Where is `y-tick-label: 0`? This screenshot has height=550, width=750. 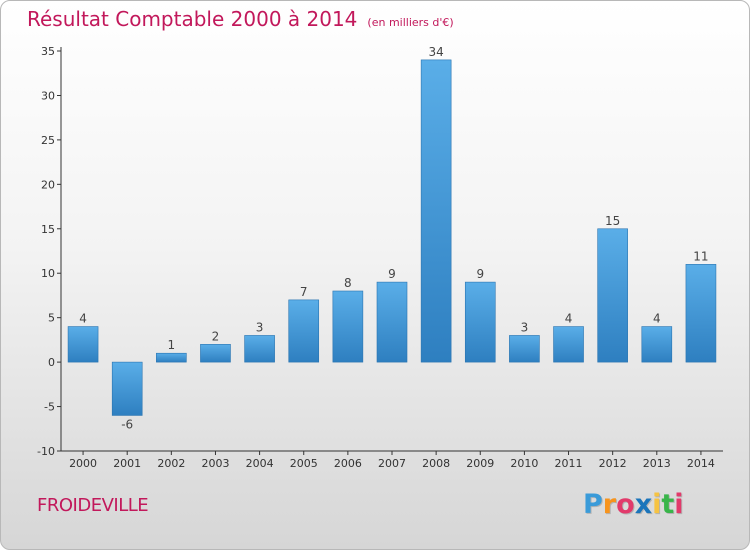
y-tick-label: 0 is located at coordinates (51, 362).